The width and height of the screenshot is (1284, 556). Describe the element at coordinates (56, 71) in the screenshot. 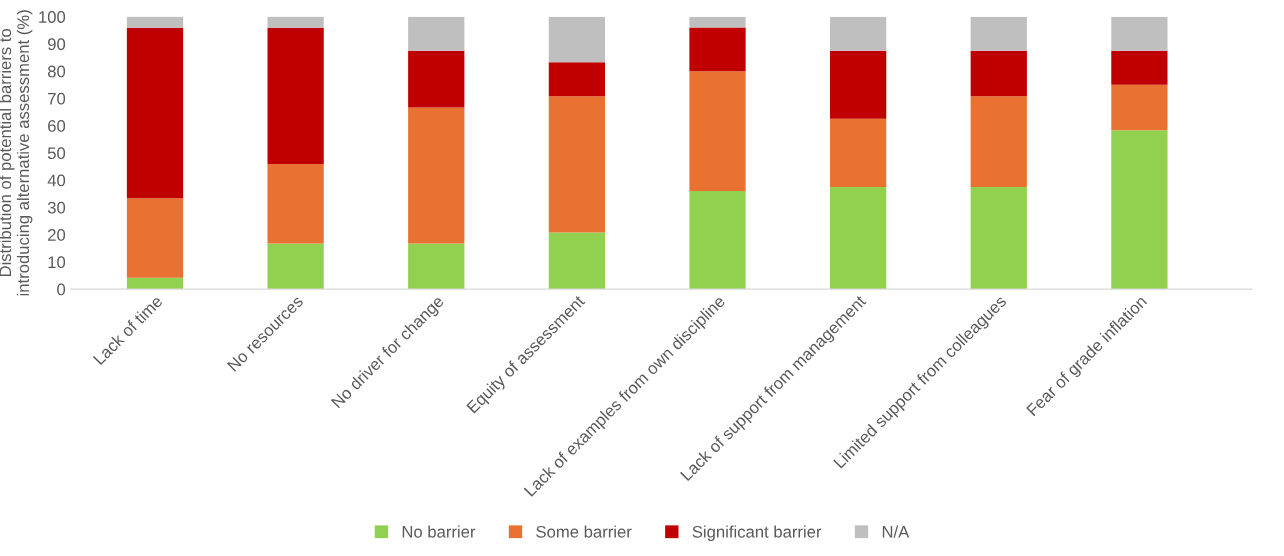

I see `y-tick-label: 80` at that location.